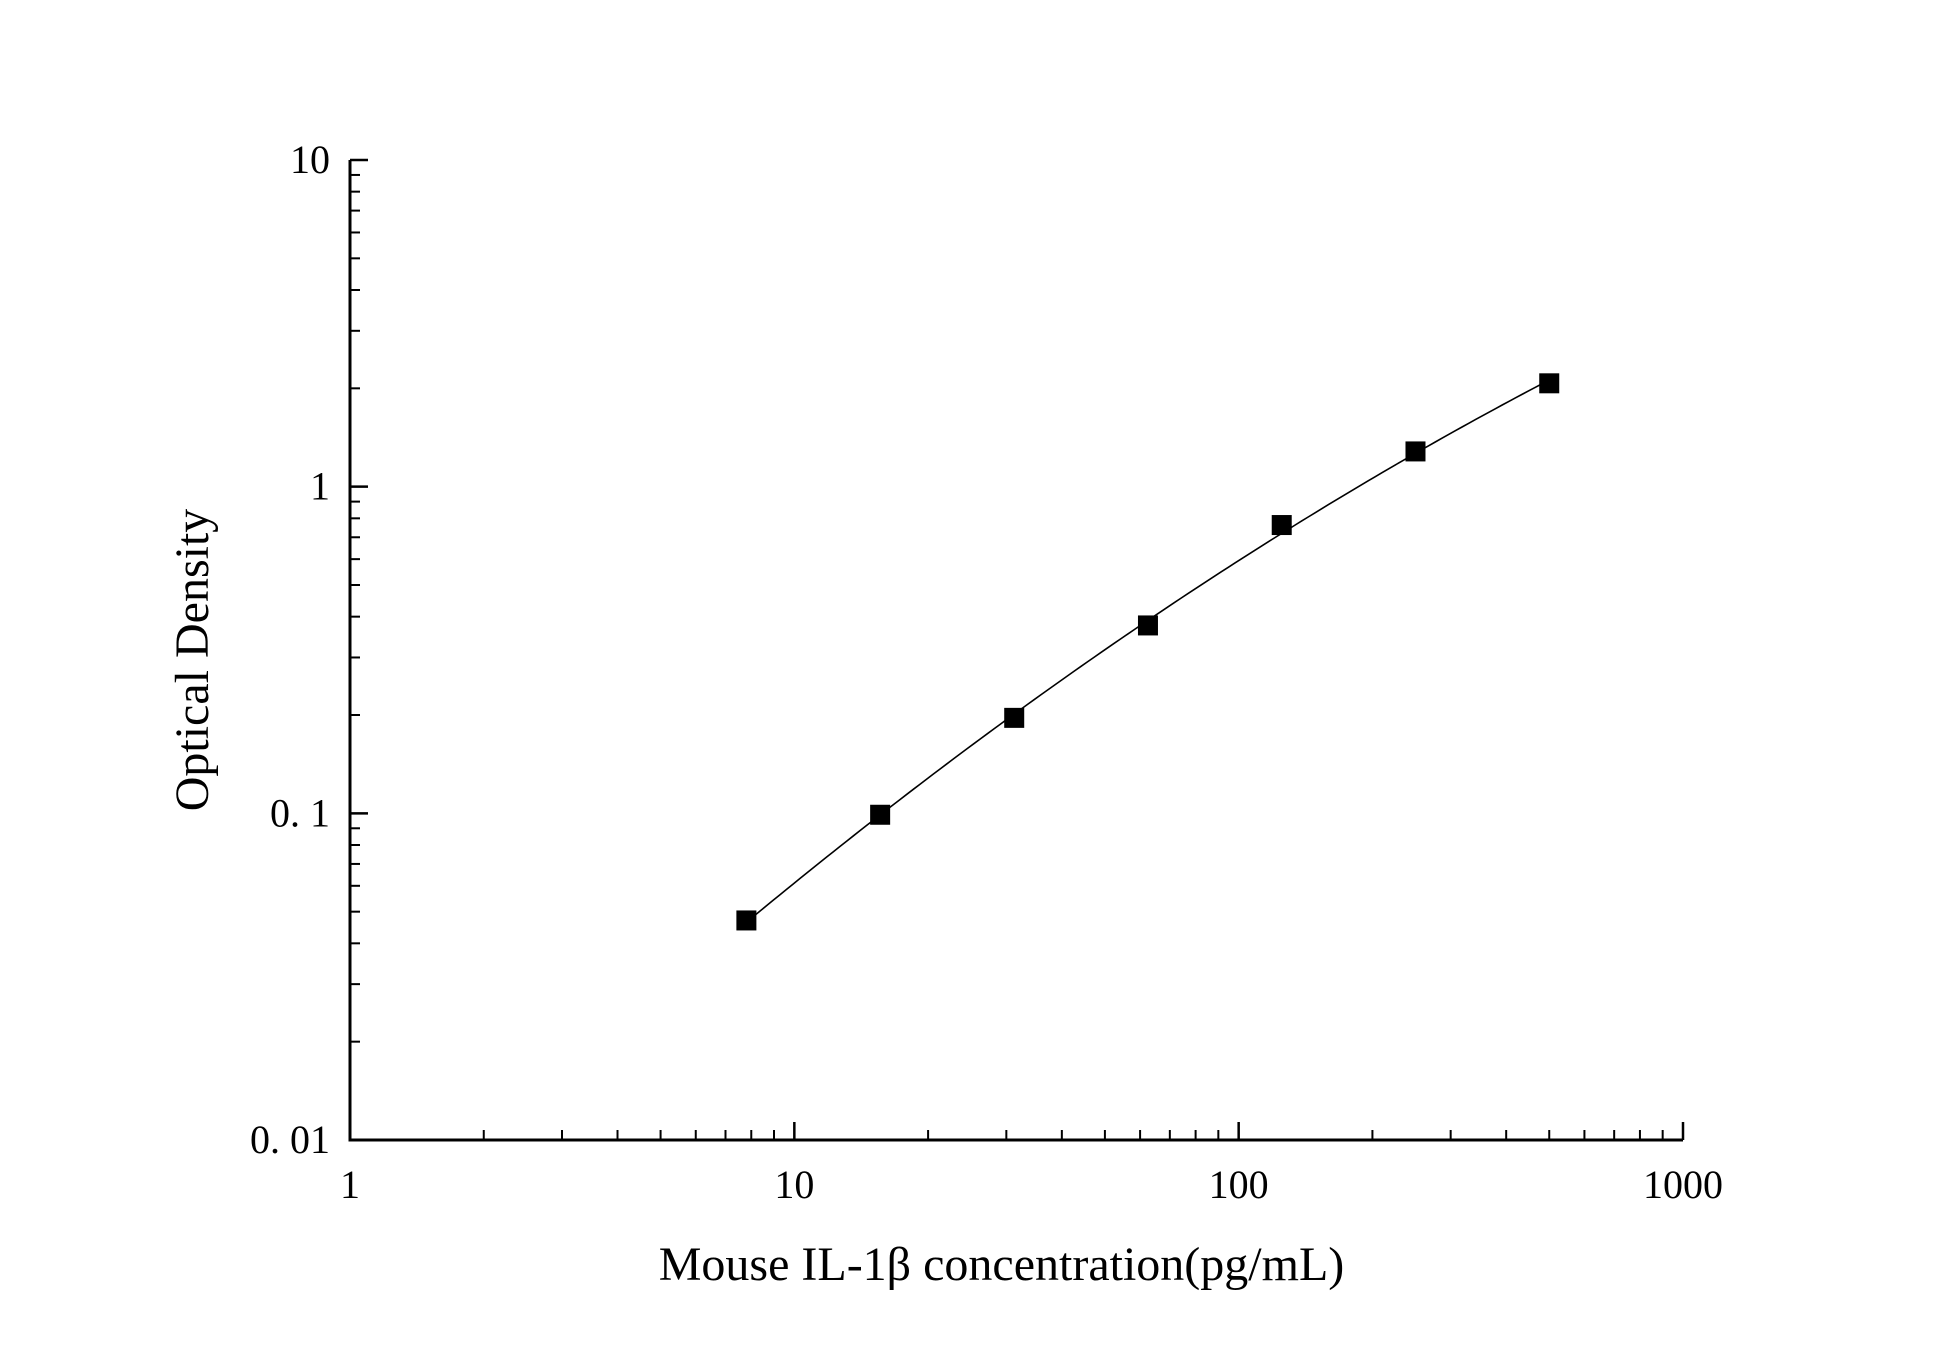 This screenshot has width=1946, height=1360. Describe the element at coordinates (290, 1139) in the screenshot. I see `y-tick-label: 0. 01` at that location.